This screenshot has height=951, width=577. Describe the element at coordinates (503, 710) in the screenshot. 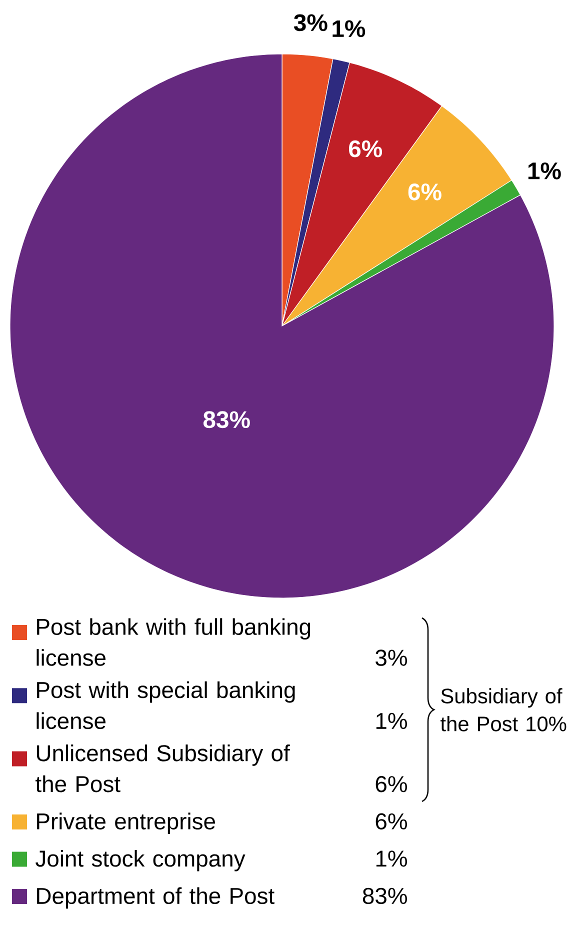

I see `text: Subsidiary of the Post 10%` at that location.